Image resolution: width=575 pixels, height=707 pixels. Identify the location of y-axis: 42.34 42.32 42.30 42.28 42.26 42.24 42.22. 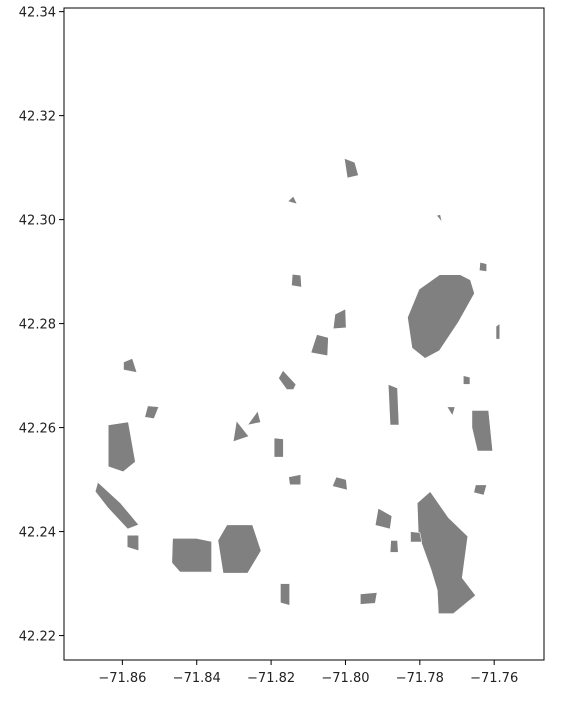
(41, 325).